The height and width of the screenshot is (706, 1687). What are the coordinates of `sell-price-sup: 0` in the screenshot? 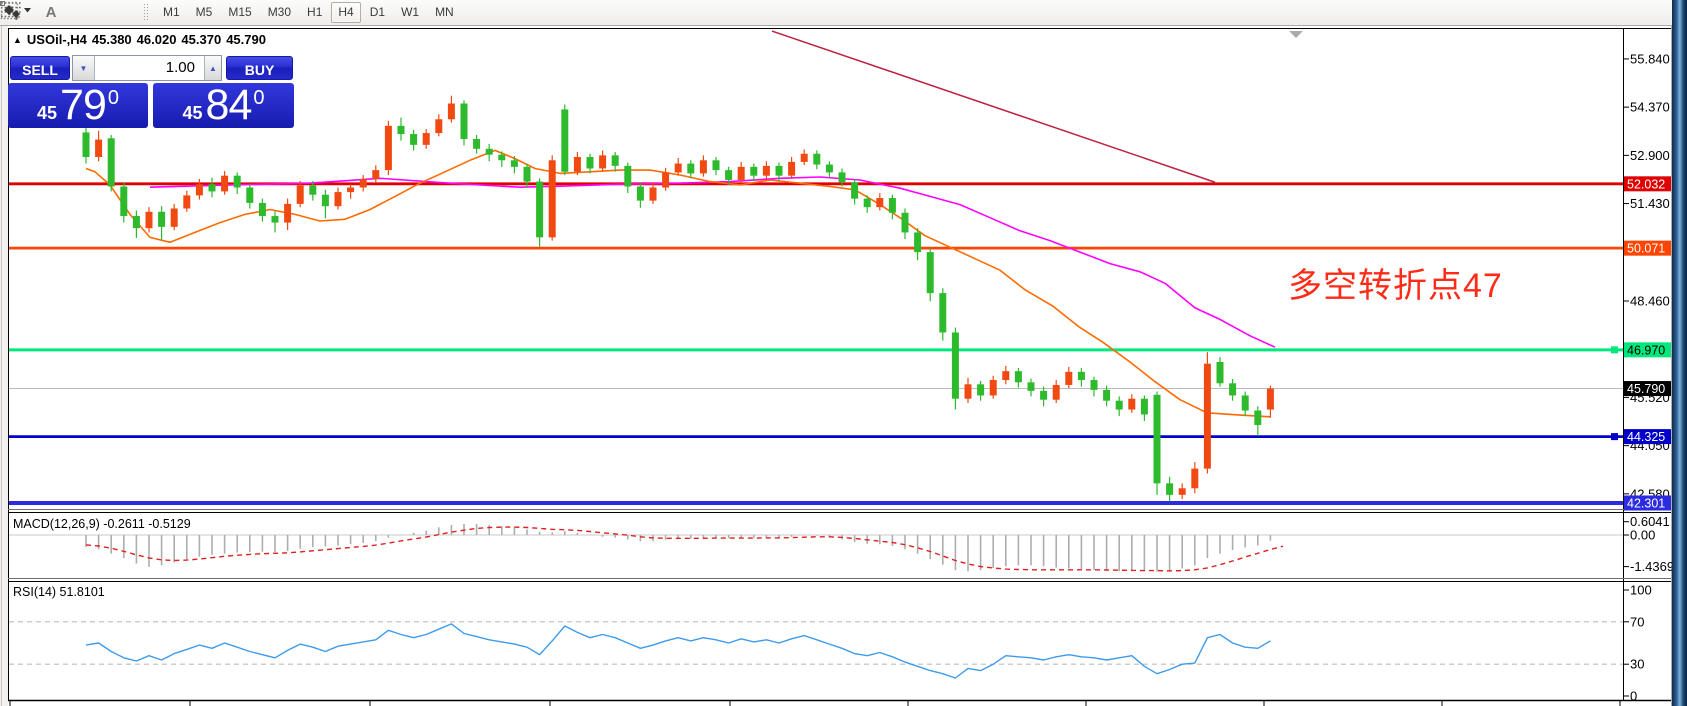 It's located at (113, 98).